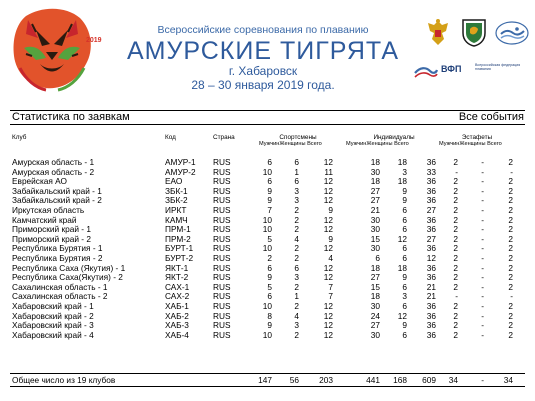 This screenshot has height=401, width=535. Describe the element at coordinates (57, 248) in the screenshot. I see `club-name: Республика Бурятия - 1` at that location.